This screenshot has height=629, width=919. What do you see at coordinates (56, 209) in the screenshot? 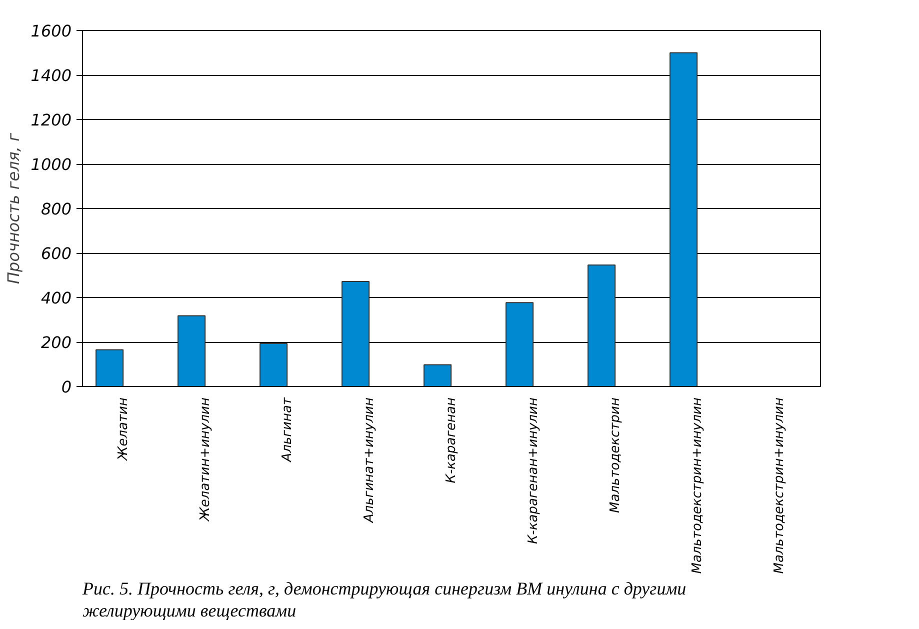
I see `y-tick-label: 800` at bounding box center [56, 209].